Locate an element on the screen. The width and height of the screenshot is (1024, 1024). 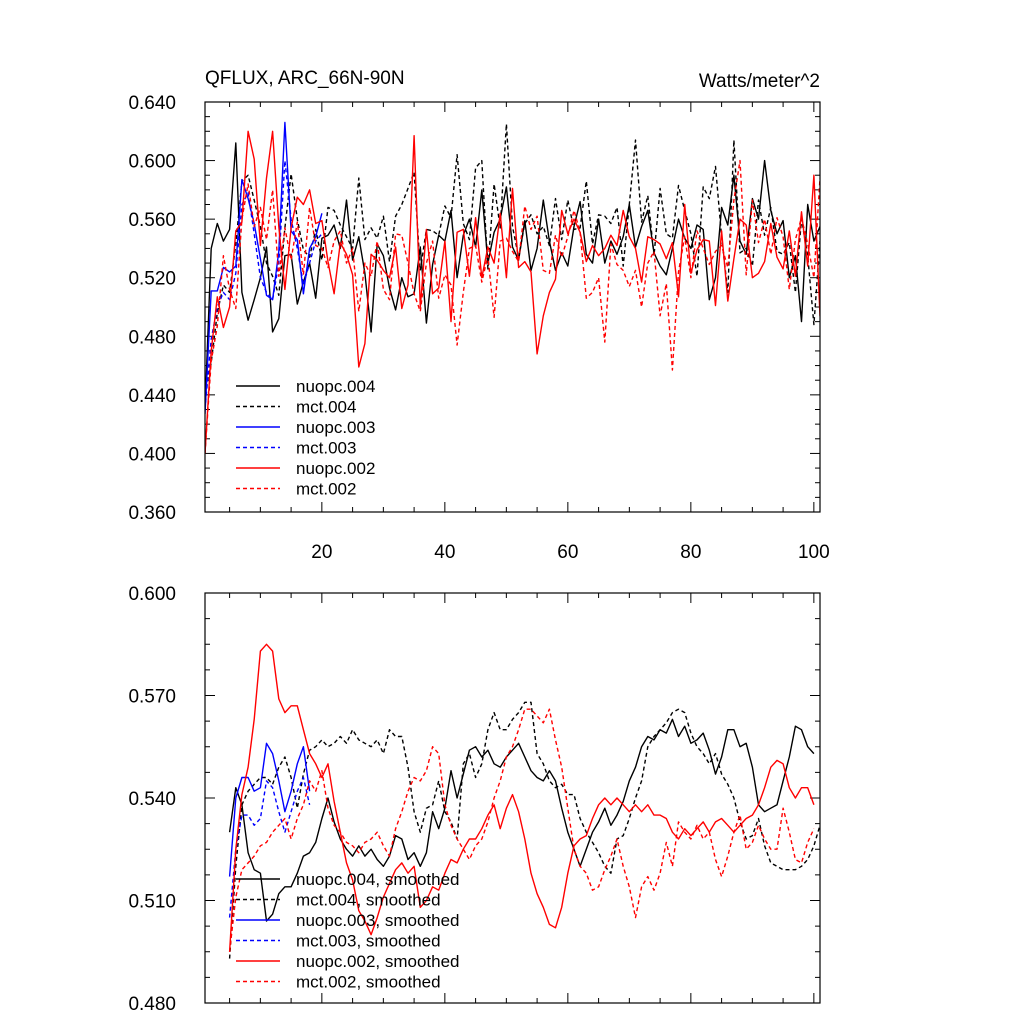
legend-label: mct.002 is located at coordinates (326, 489).